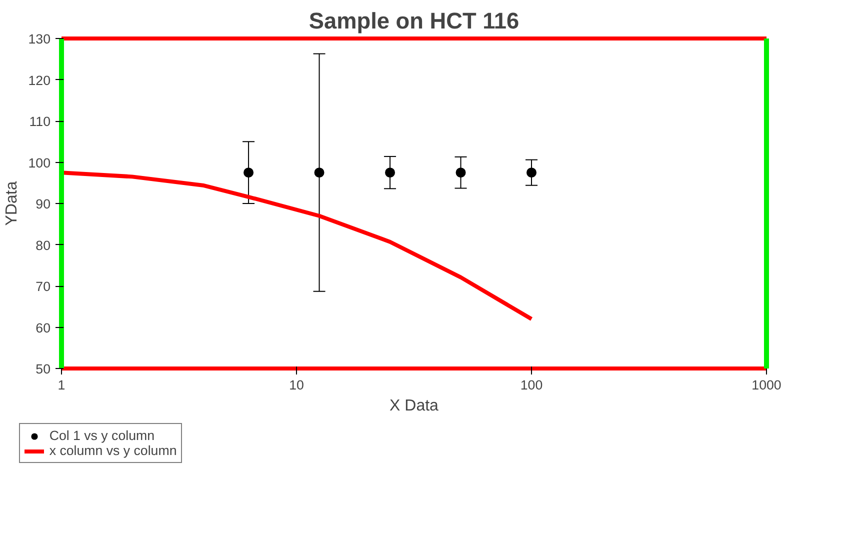  Describe the element at coordinates (43, 369) in the screenshot. I see `y-tick-label: 50` at that location.